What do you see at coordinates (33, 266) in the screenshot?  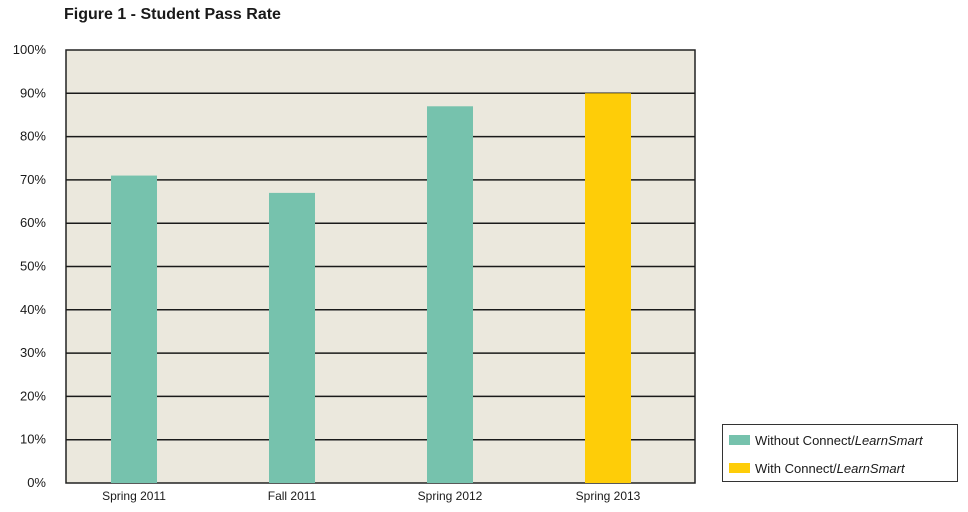 I see `y-tick-label: 50%` at bounding box center [33, 266].